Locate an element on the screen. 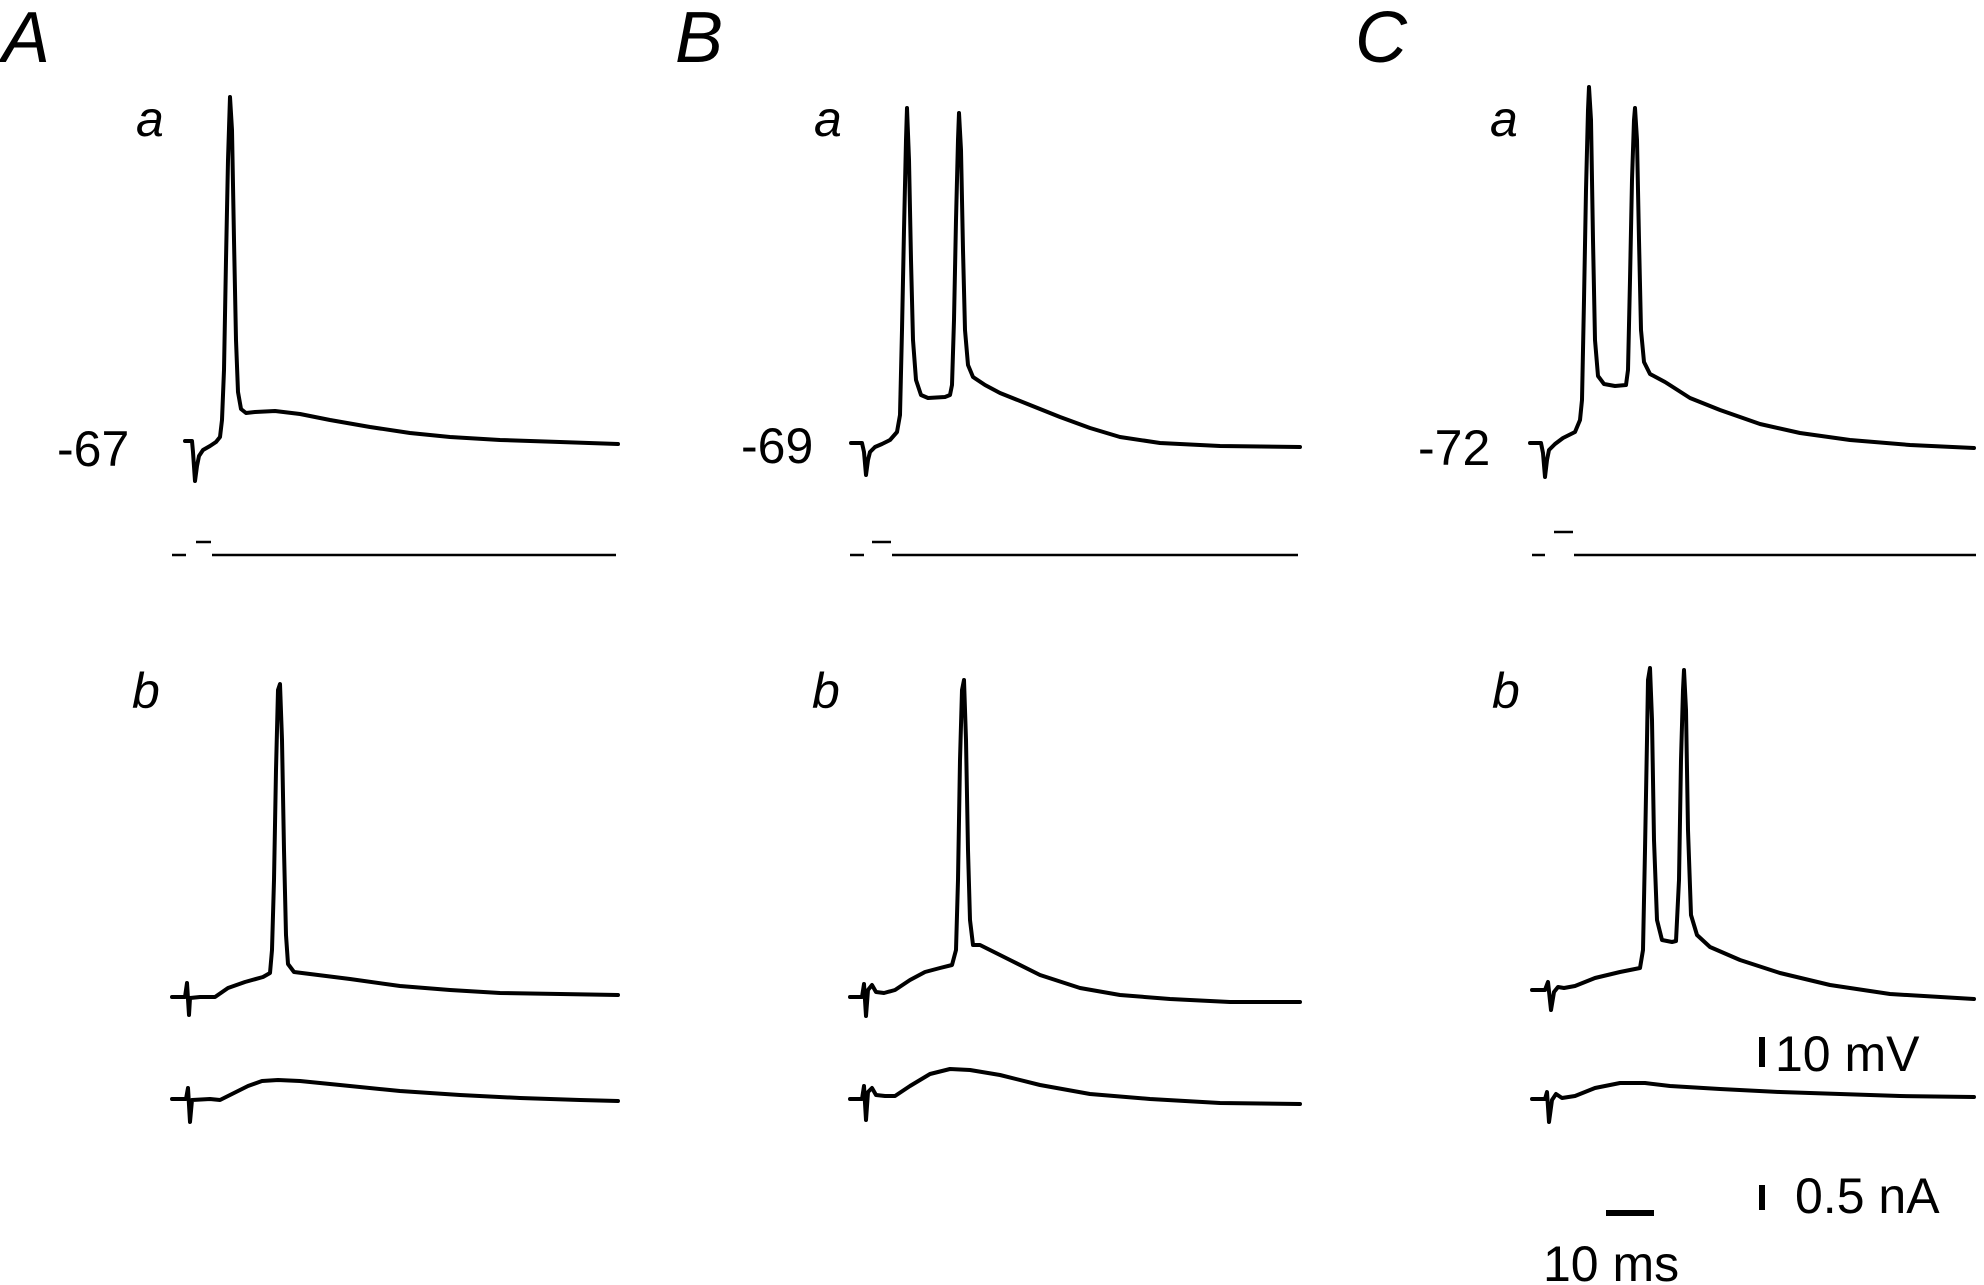 The width and height of the screenshot is (1984, 1285). panel-c-sub-b-voltage-trace is located at coordinates (1753, 839).